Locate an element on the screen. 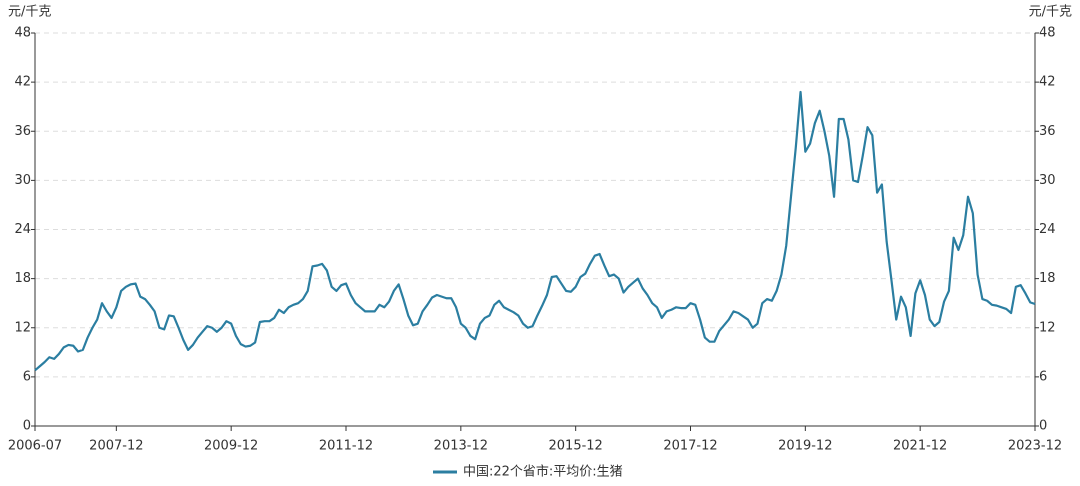 This screenshot has height=486, width=1080. x-tick-label: 2013-12 is located at coordinates (461, 446).